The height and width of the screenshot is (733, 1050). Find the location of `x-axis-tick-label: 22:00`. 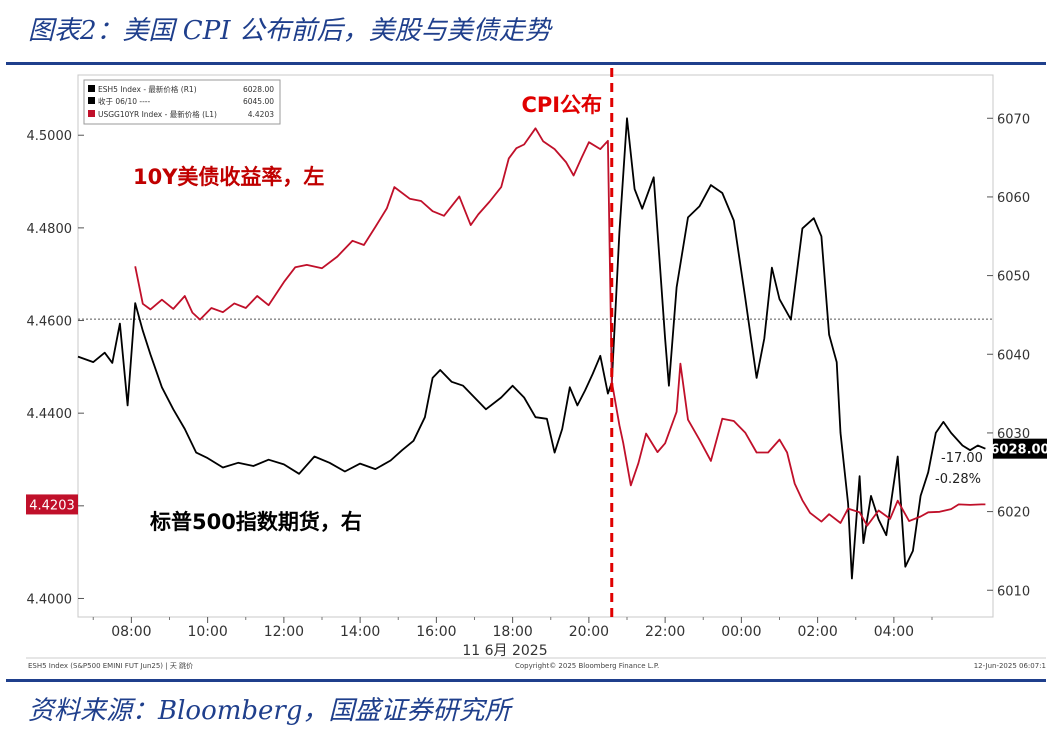

x-axis-tick-label: 22:00 is located at coordinates (665, 632).